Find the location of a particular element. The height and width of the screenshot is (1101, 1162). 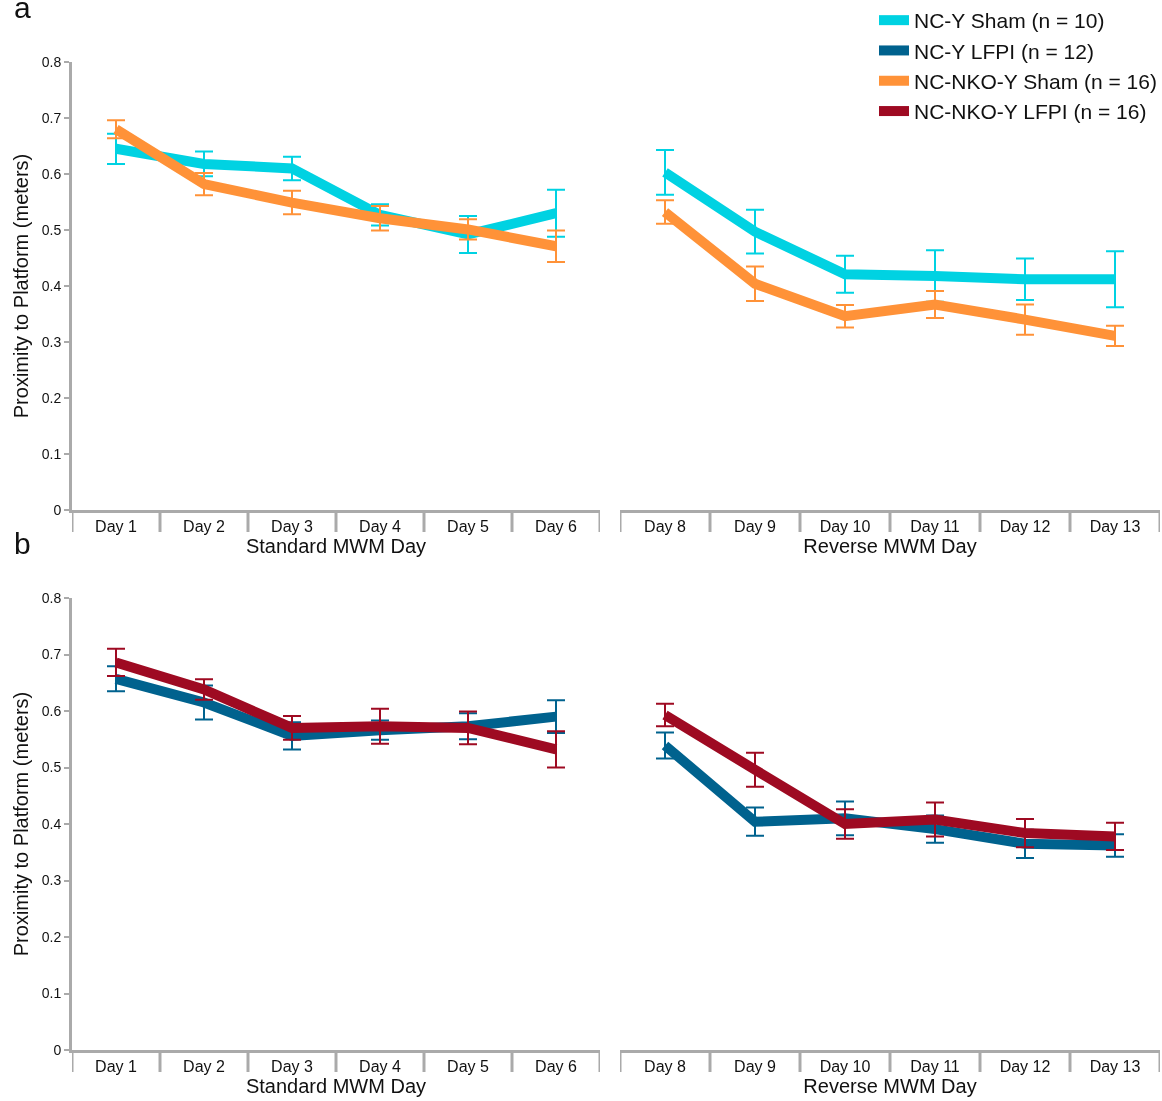

legend-label: NC-NKO-Y LFPI (n = 16) is located at coordinates (1030, 112).